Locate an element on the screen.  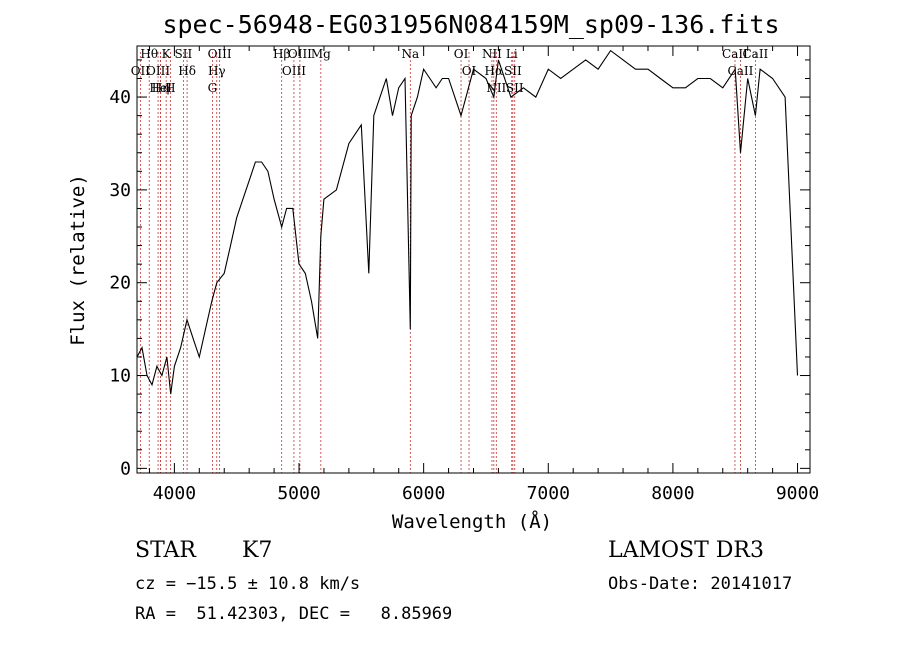
line-label-2: OIII is located at coordinates (158, 71).